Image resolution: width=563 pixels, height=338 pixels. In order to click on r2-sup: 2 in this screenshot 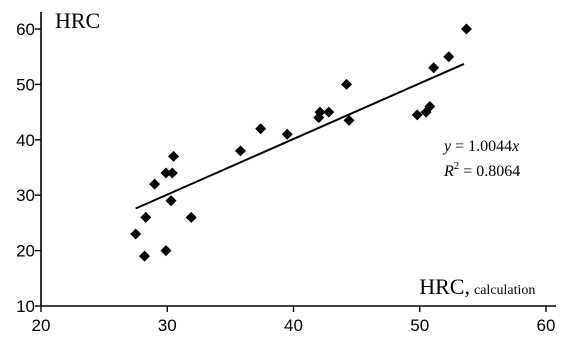, I will do `click(457, 166)`.